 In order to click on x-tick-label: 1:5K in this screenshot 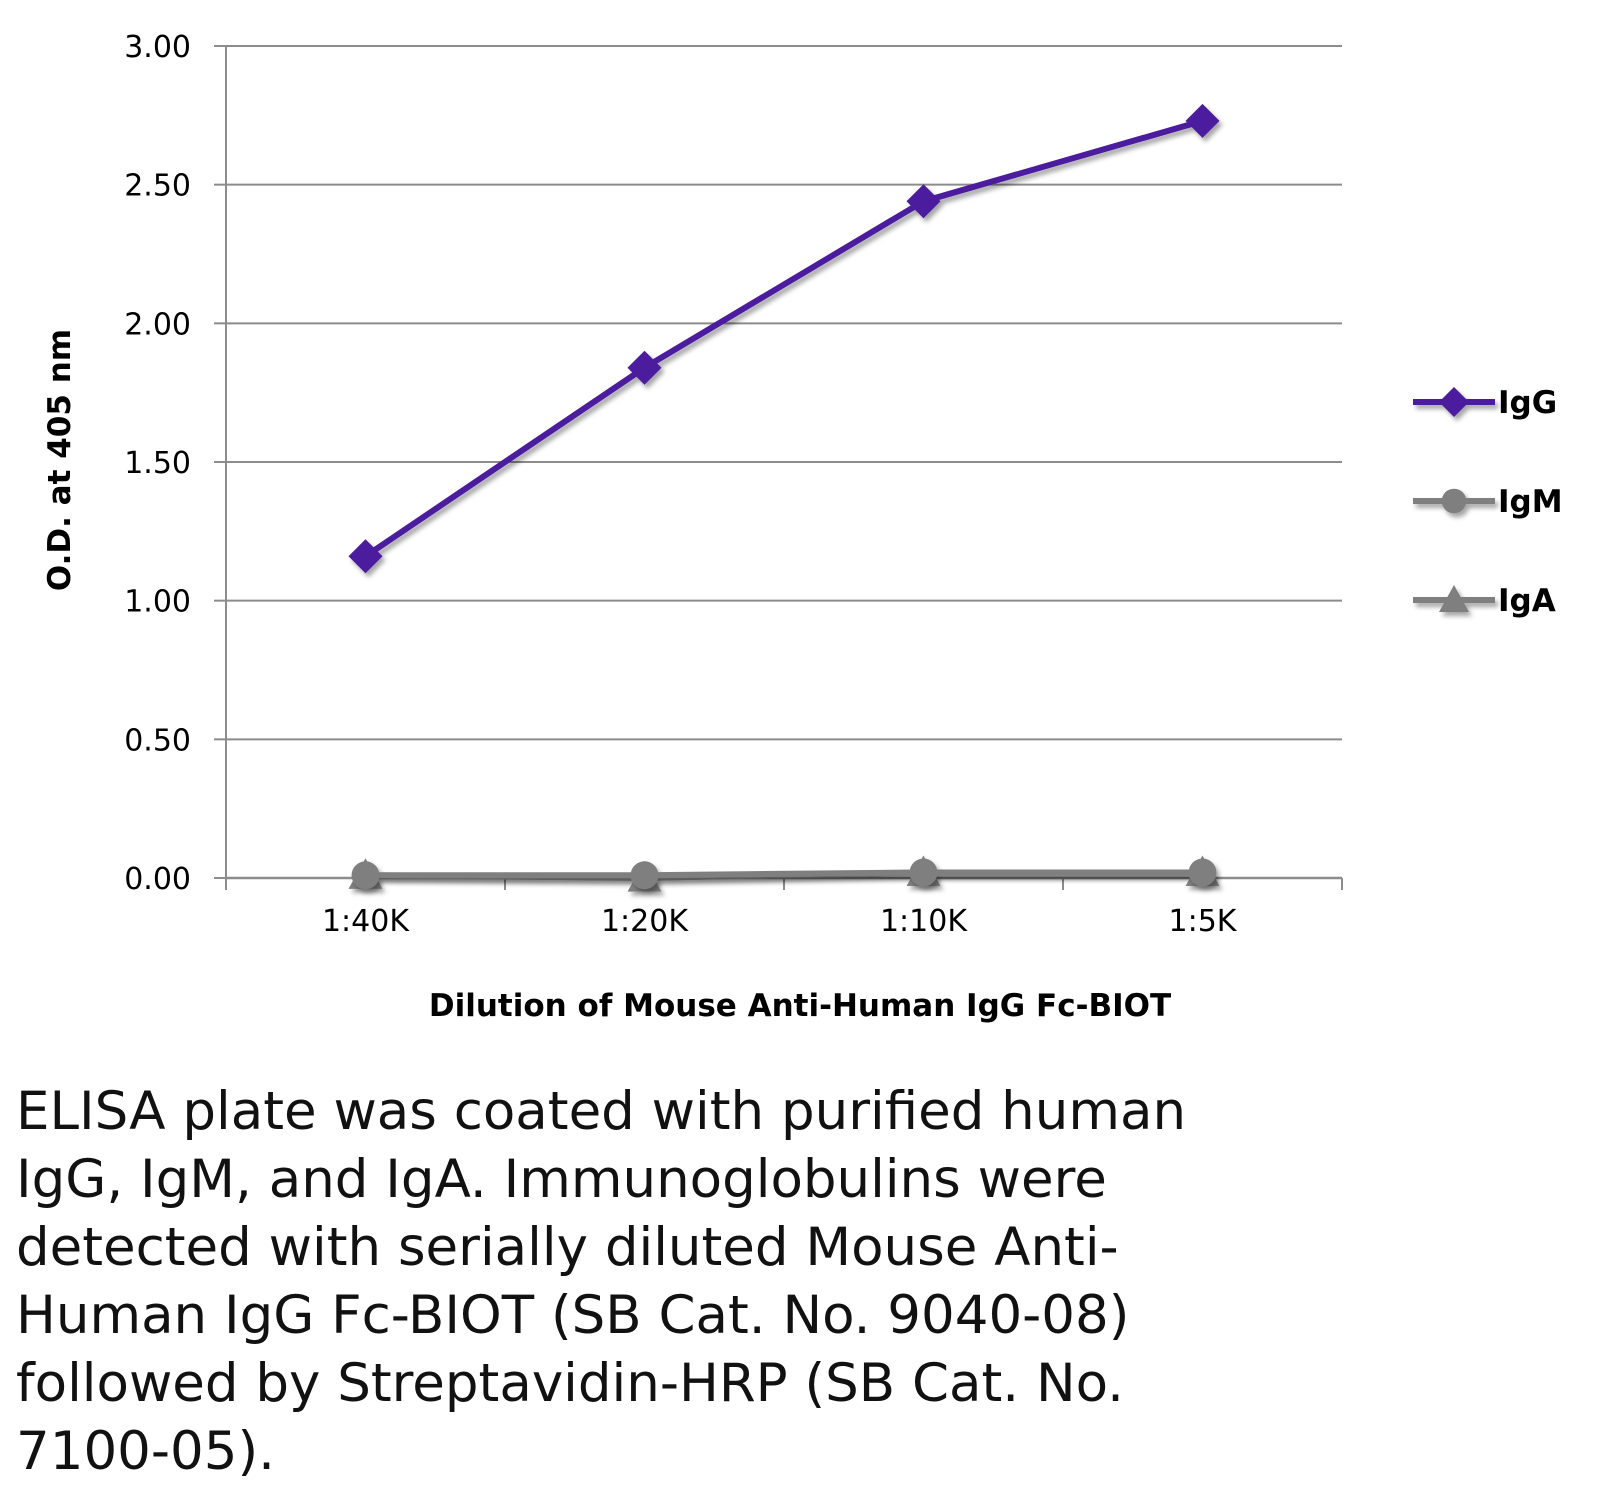, I will do `click(1203, 921)`.